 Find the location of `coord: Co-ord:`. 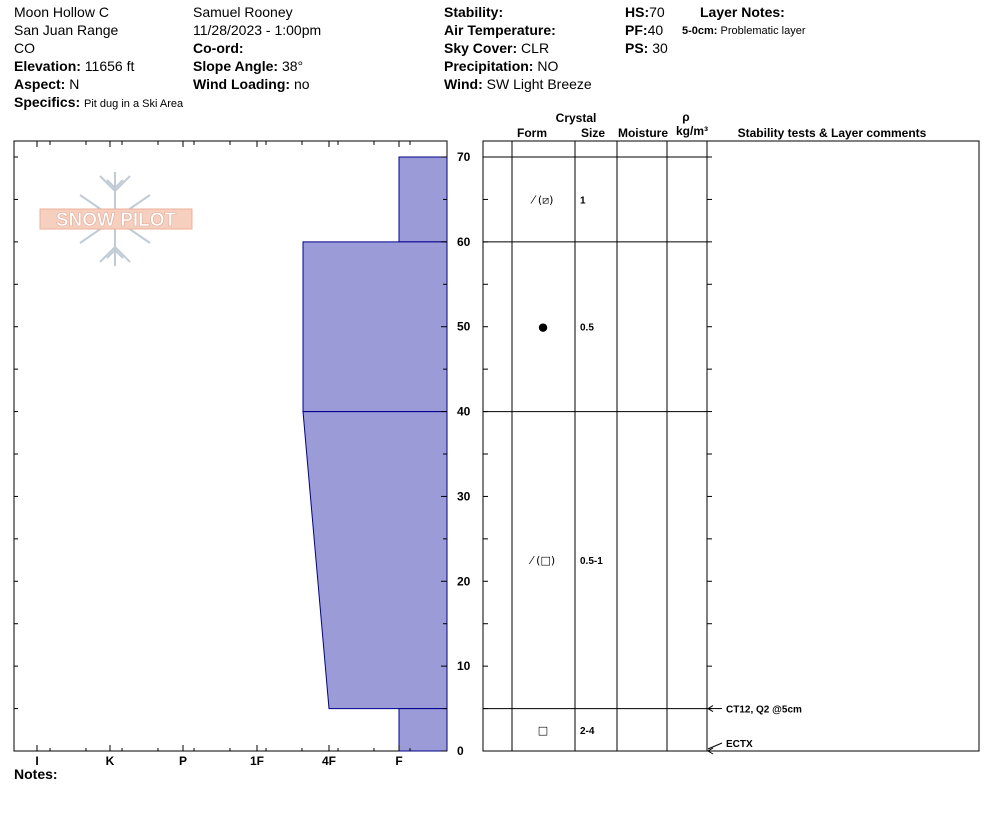

coord: Co-ord: is located at coordinates (218, 48).